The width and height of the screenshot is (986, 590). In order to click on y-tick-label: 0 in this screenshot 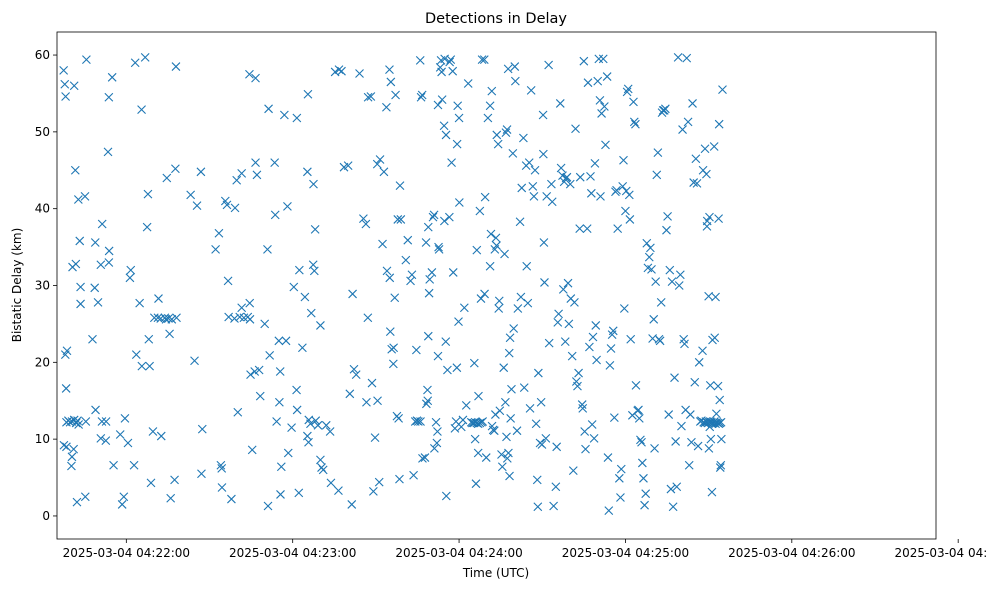, I will do `click(46, 516)`.